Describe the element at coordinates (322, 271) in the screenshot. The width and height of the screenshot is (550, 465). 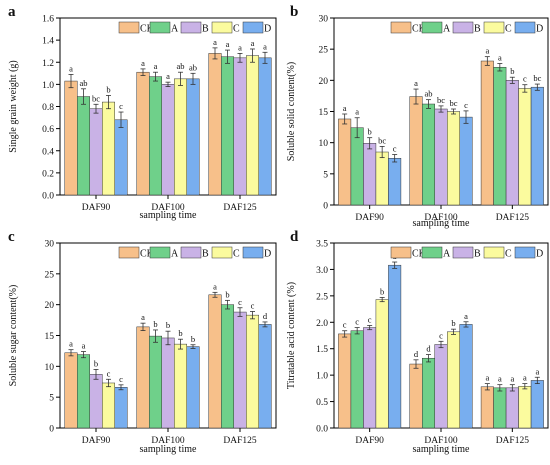
I see `y-tick-label: 3.0` at that location.